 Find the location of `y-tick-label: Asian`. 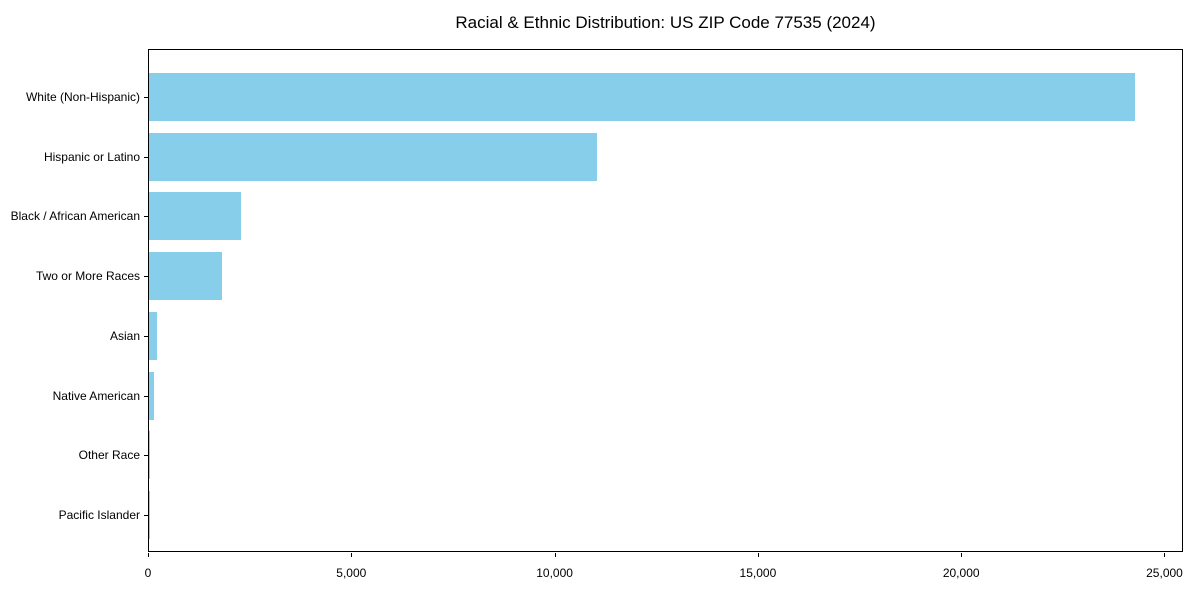

y-tick-label: Asian is located at coordinates (124, 335).